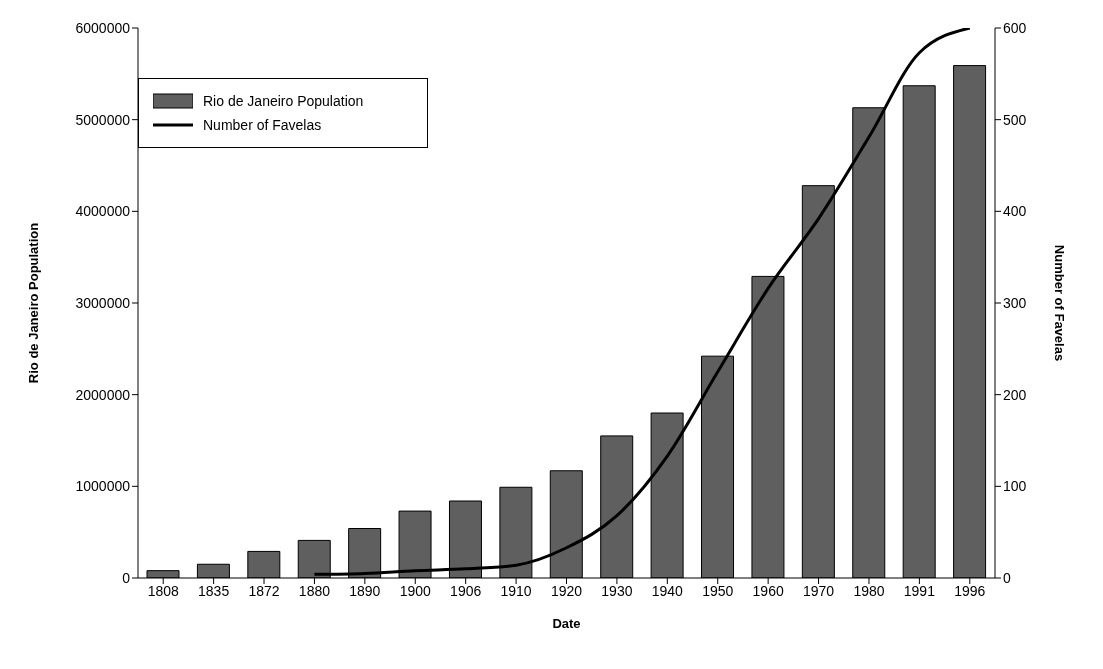 The image size is (1103, 669). I want to click on x-tick-label: 1900, so click(415, 590).